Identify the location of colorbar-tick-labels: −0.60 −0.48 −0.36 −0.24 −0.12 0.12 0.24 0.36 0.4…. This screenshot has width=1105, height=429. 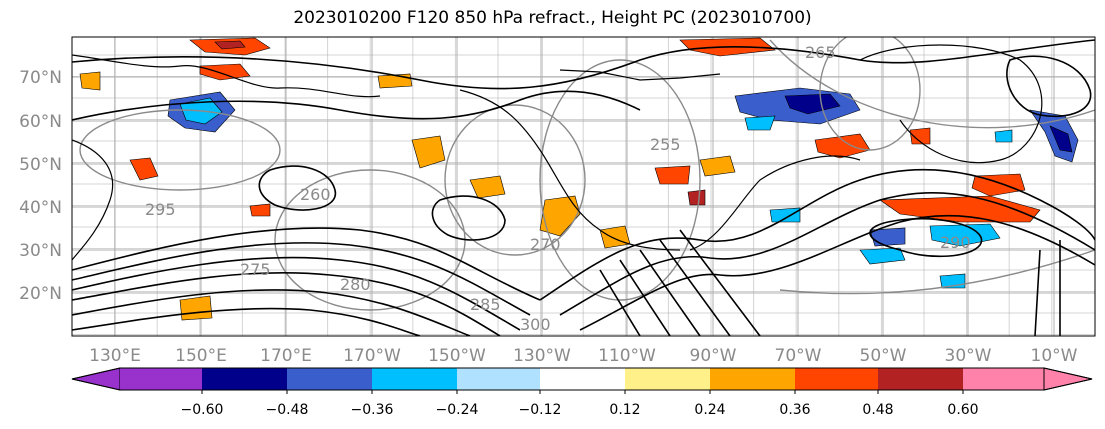
(580, 404).